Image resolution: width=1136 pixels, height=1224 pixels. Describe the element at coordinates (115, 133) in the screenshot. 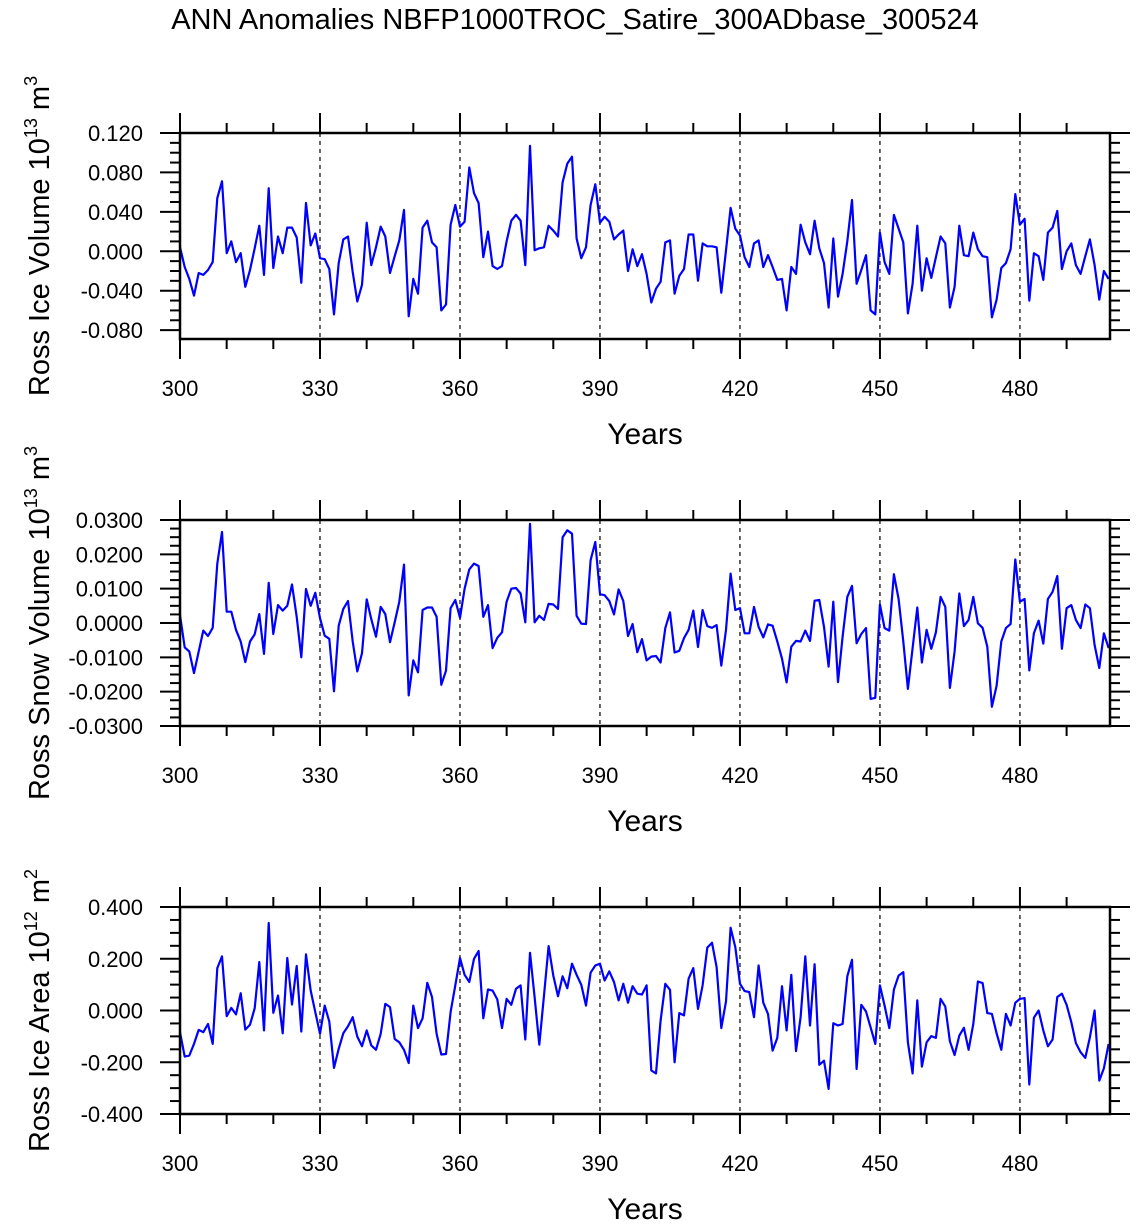

I see `y-tick-label: 0.120` at that location.